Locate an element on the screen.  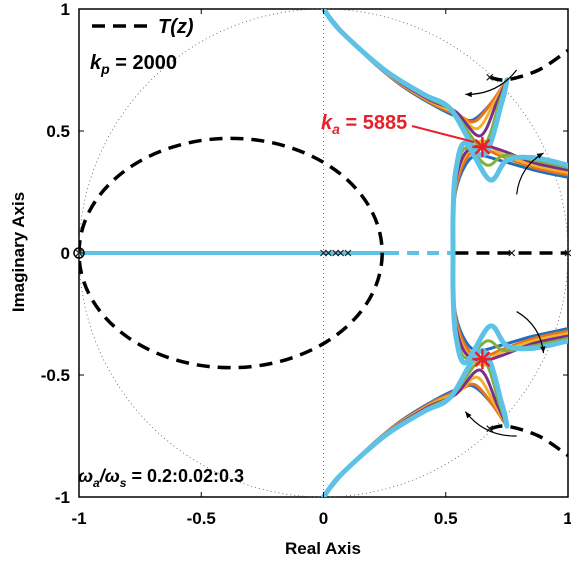
legend: T(z) is located at coordinates (143, 27).